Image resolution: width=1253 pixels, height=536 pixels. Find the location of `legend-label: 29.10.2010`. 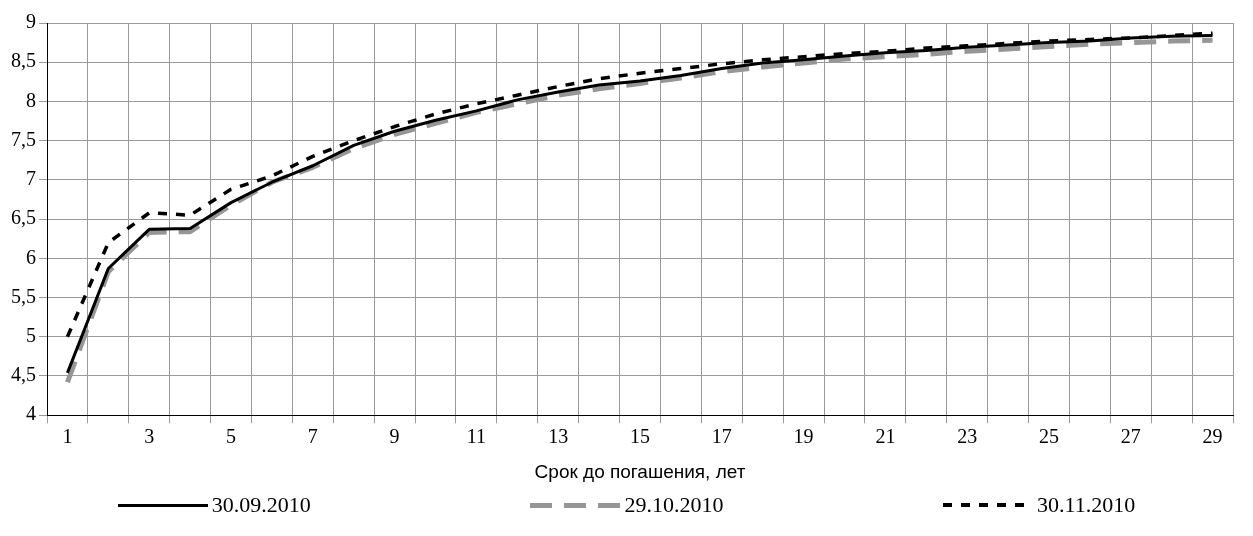

legend-label: 29.10.2010 is located at coordinates (674, 505).